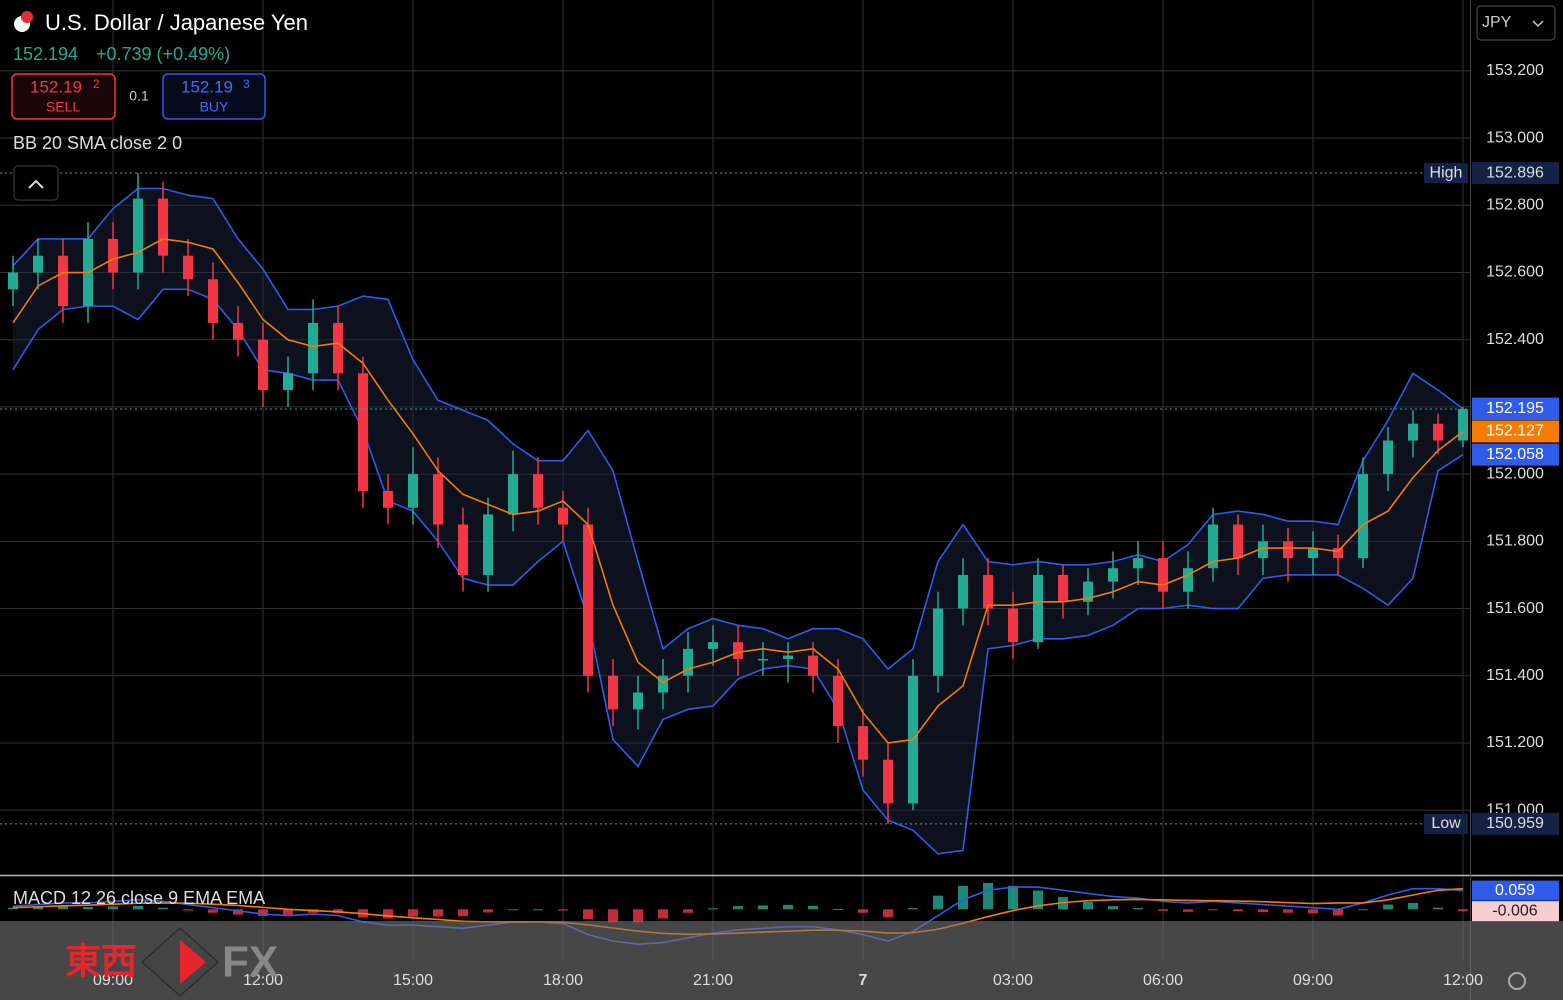 The height and width of the screenshot is (1000, 1563). What do you see at coordinates (45, 54) in the screenshot?
I see `last-price: 152.194` at bounding box center [45, 54].